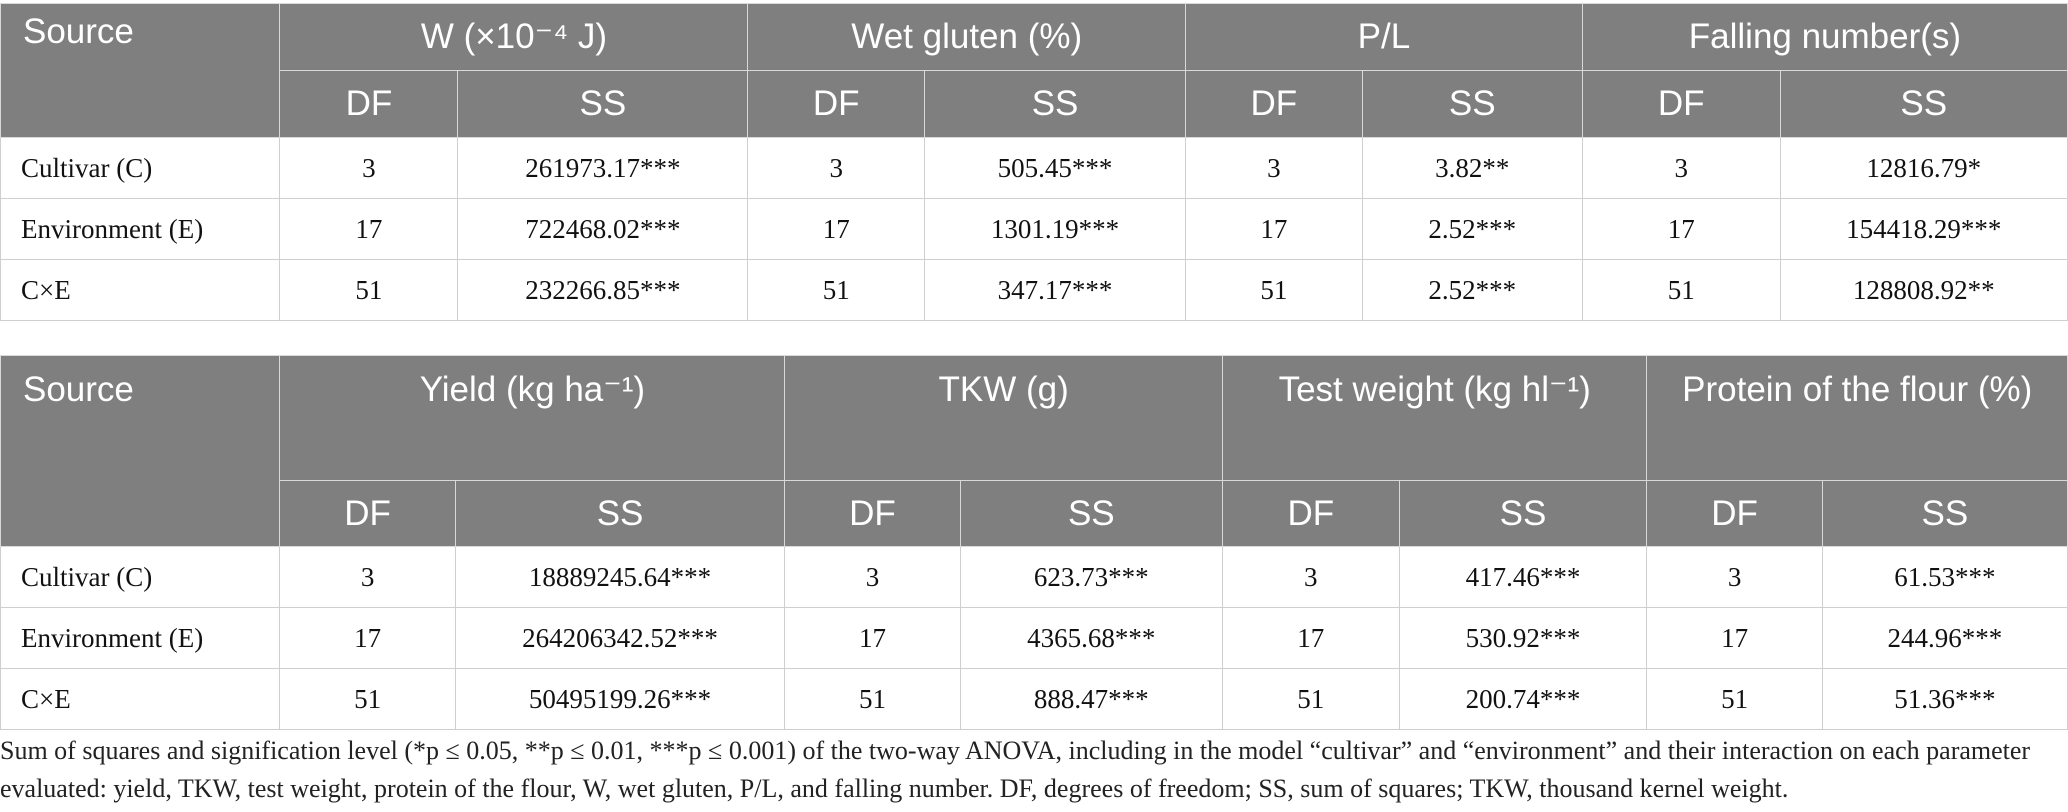 Image resolution: width=2068 pixels, height=812 pixels. Describe the element at coordinates (1523, 699) in the screenshot. I see `table-cell: 200.74***` at that location.